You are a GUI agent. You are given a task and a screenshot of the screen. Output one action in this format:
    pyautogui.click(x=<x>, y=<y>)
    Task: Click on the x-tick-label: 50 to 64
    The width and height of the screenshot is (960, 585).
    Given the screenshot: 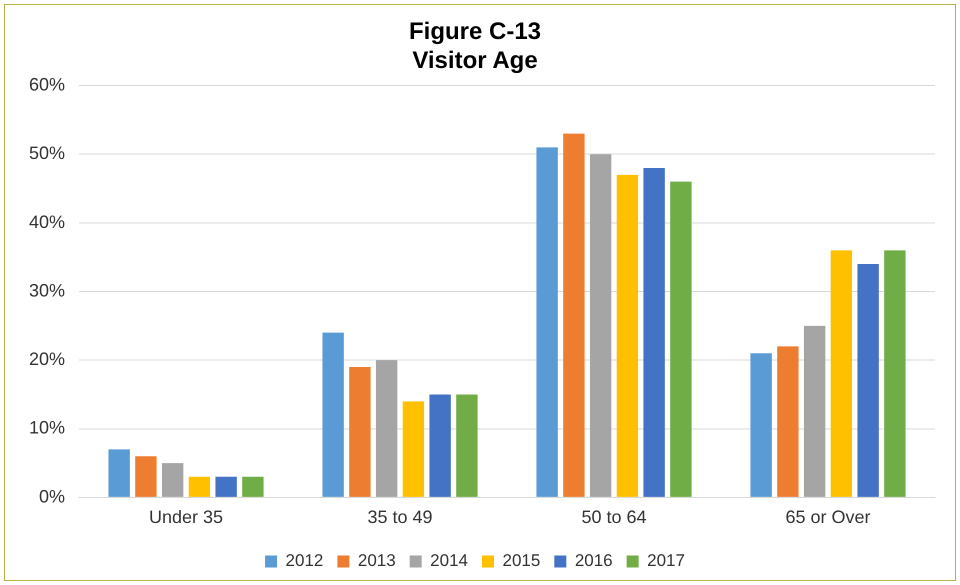 What is the action you would take?
    pyautogui.click(x=614, y=517)
    